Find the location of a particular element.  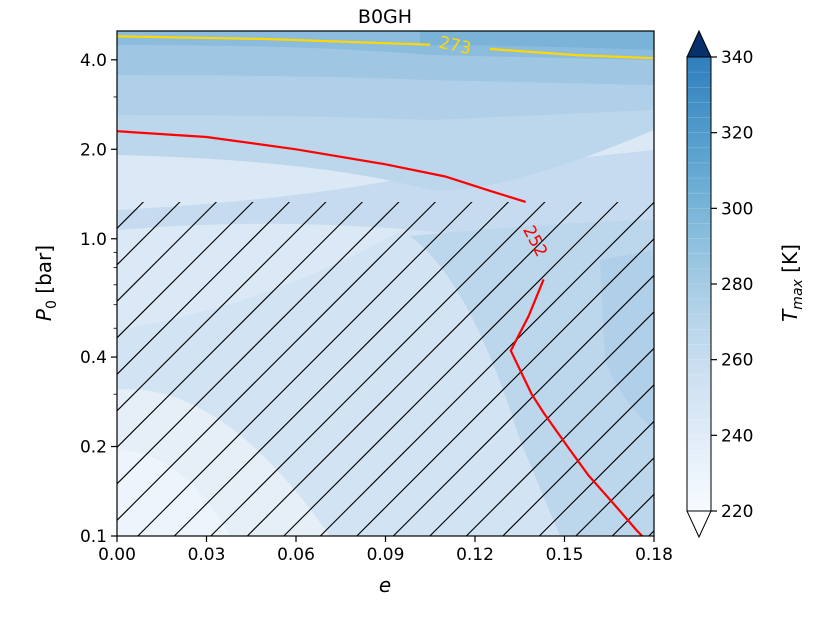

x-axis: 0.00 0.03 0.06 0.09 0.12 0.15 0.18 is located at coordinates (385, 550).